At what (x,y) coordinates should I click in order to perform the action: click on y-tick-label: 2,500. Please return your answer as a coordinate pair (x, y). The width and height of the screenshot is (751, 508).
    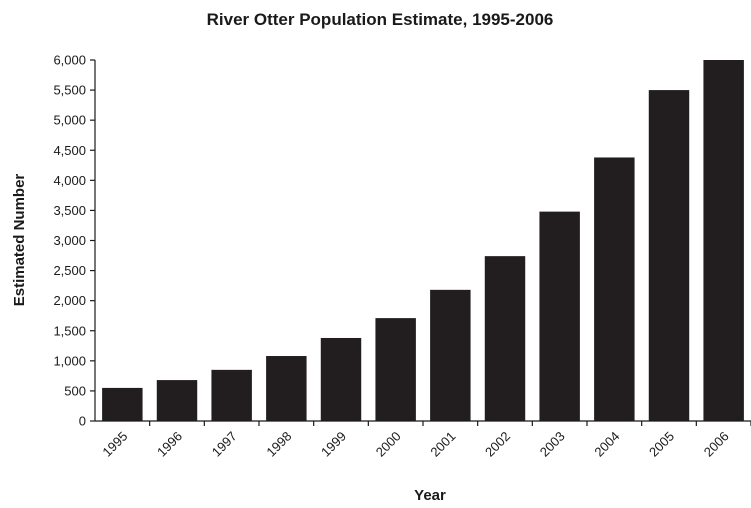
    Looking at the image, I should click on (69, 270).